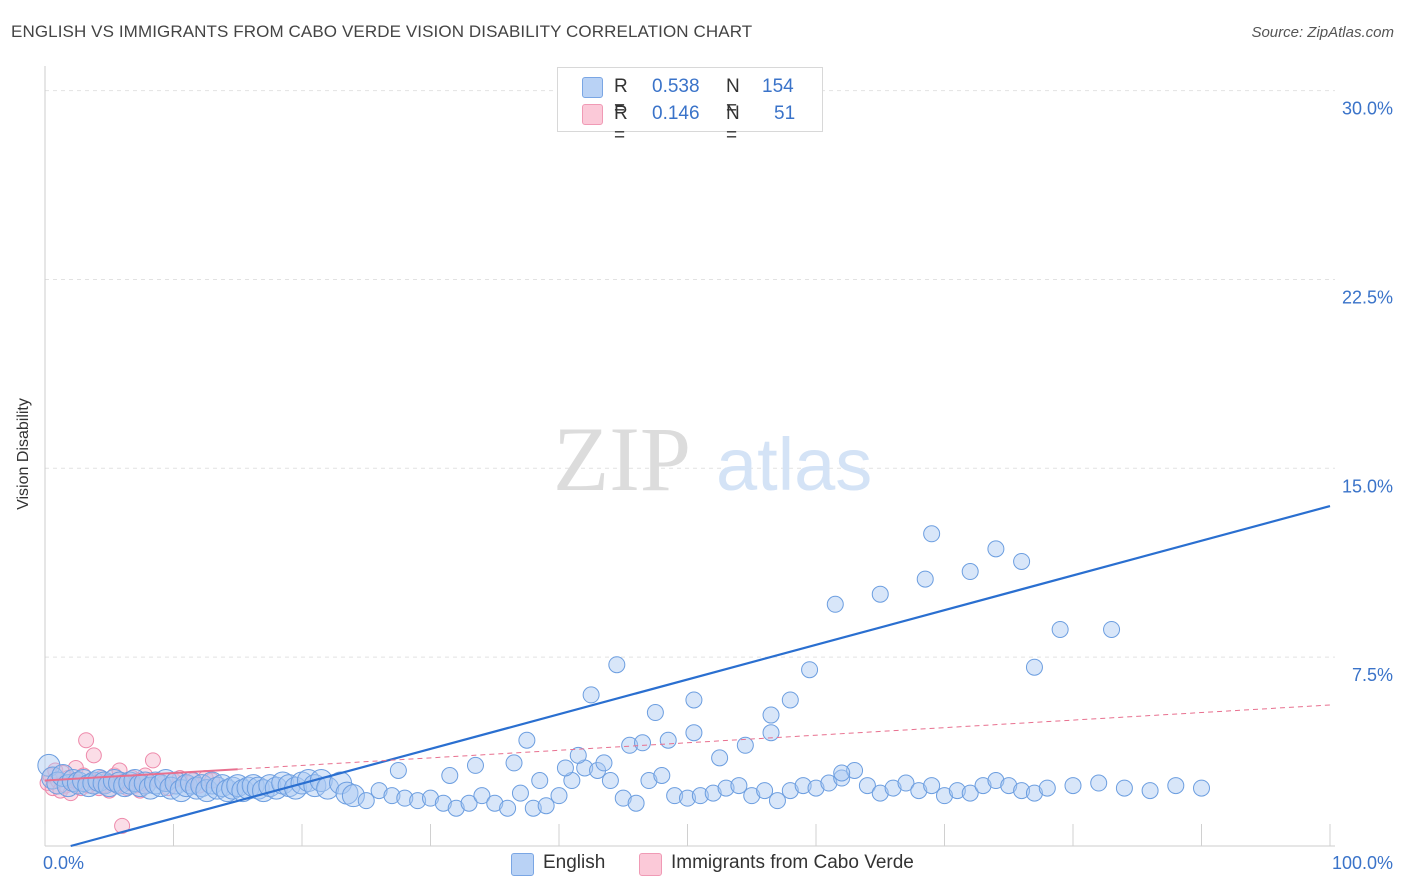 This screenshot has height=892, width=1406. Describe the element at coordinates (676, 113) in the screenshot. I see `legend-r-value: 0.146` at that location.